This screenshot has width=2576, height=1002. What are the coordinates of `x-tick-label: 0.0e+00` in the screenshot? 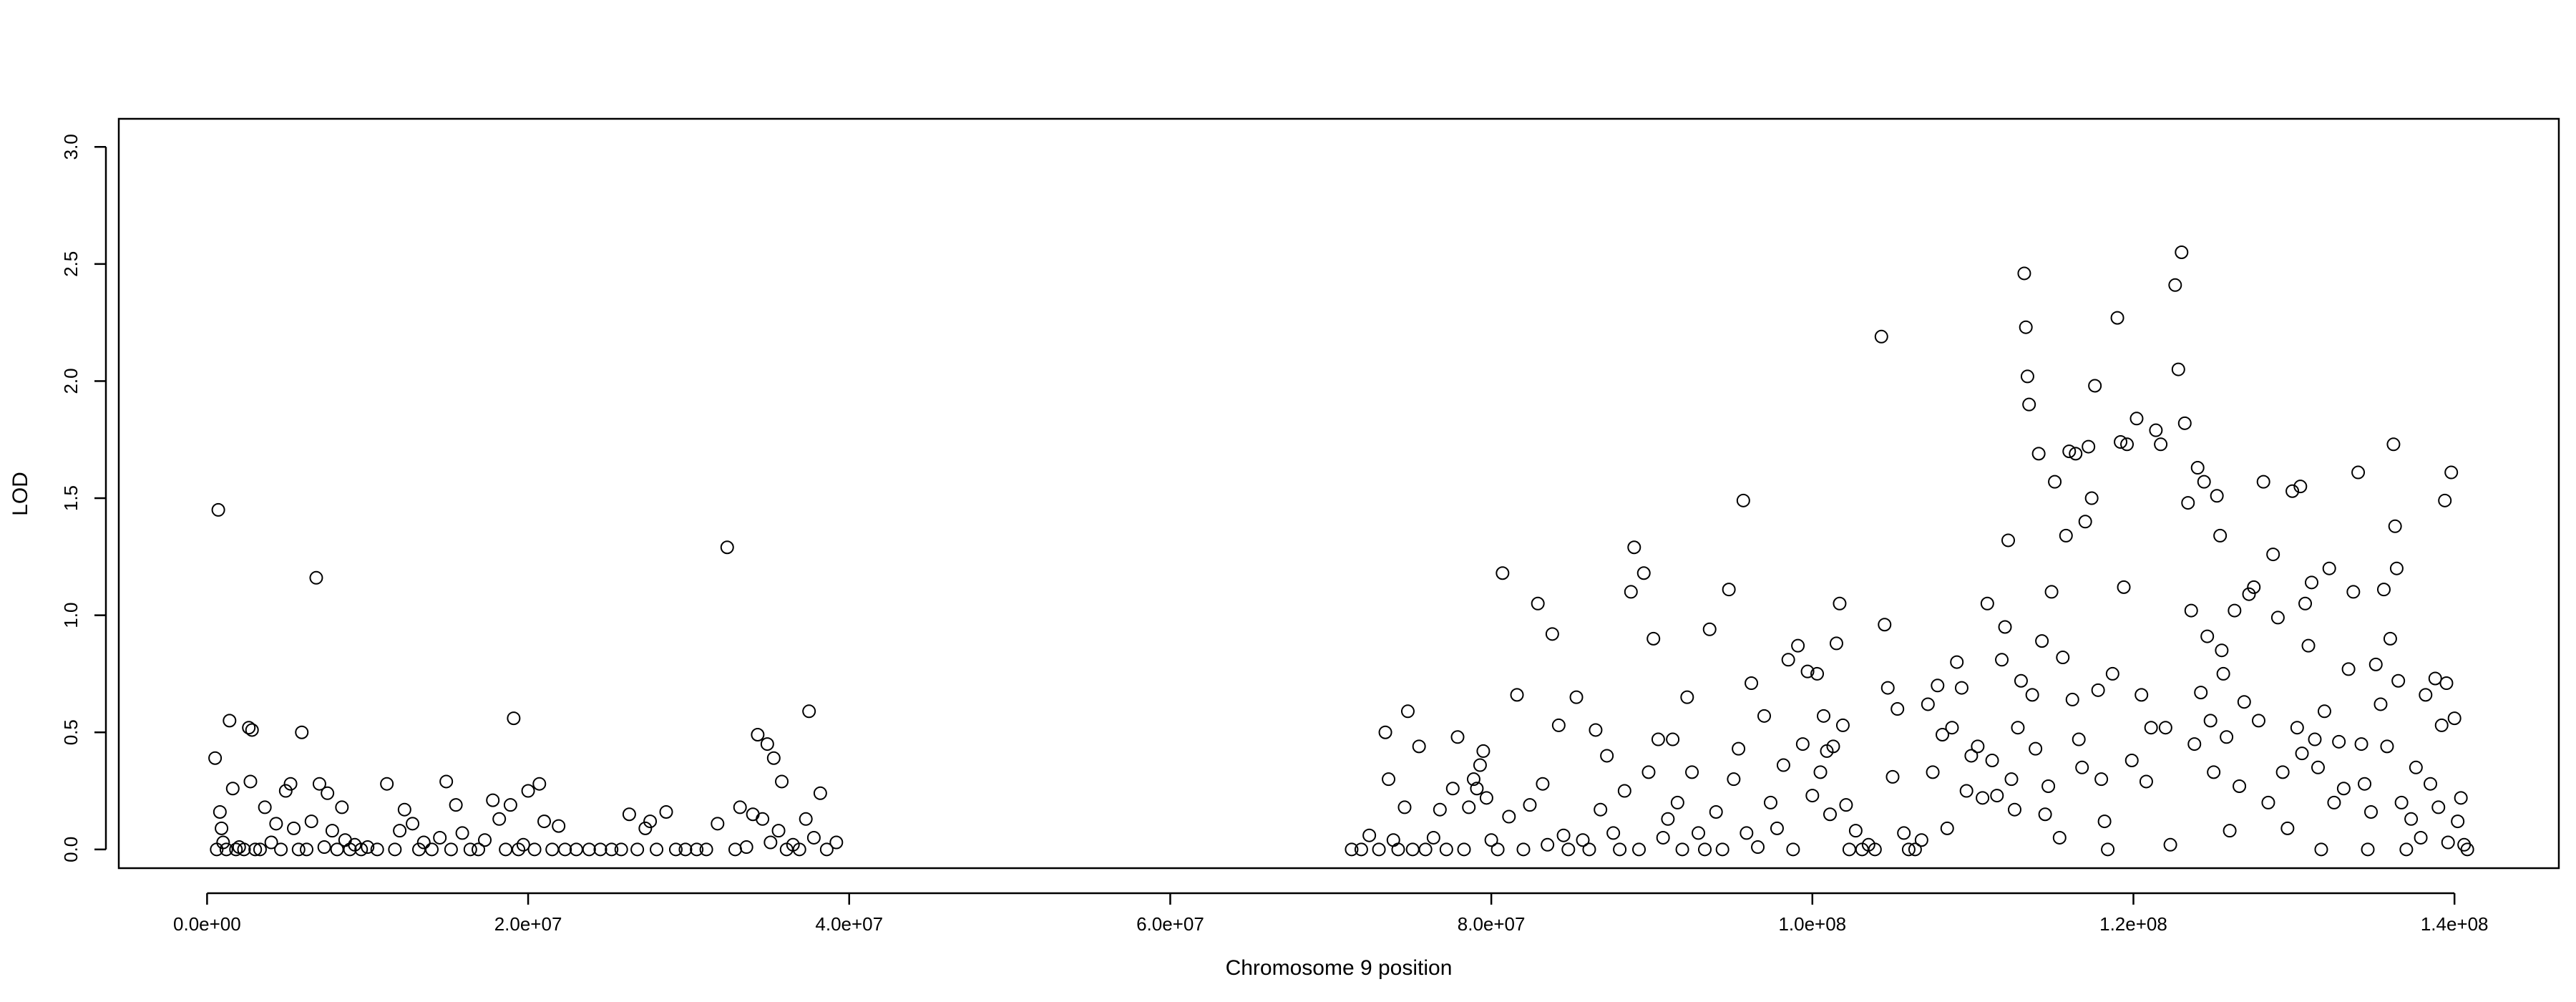 It's located at (207, 924).